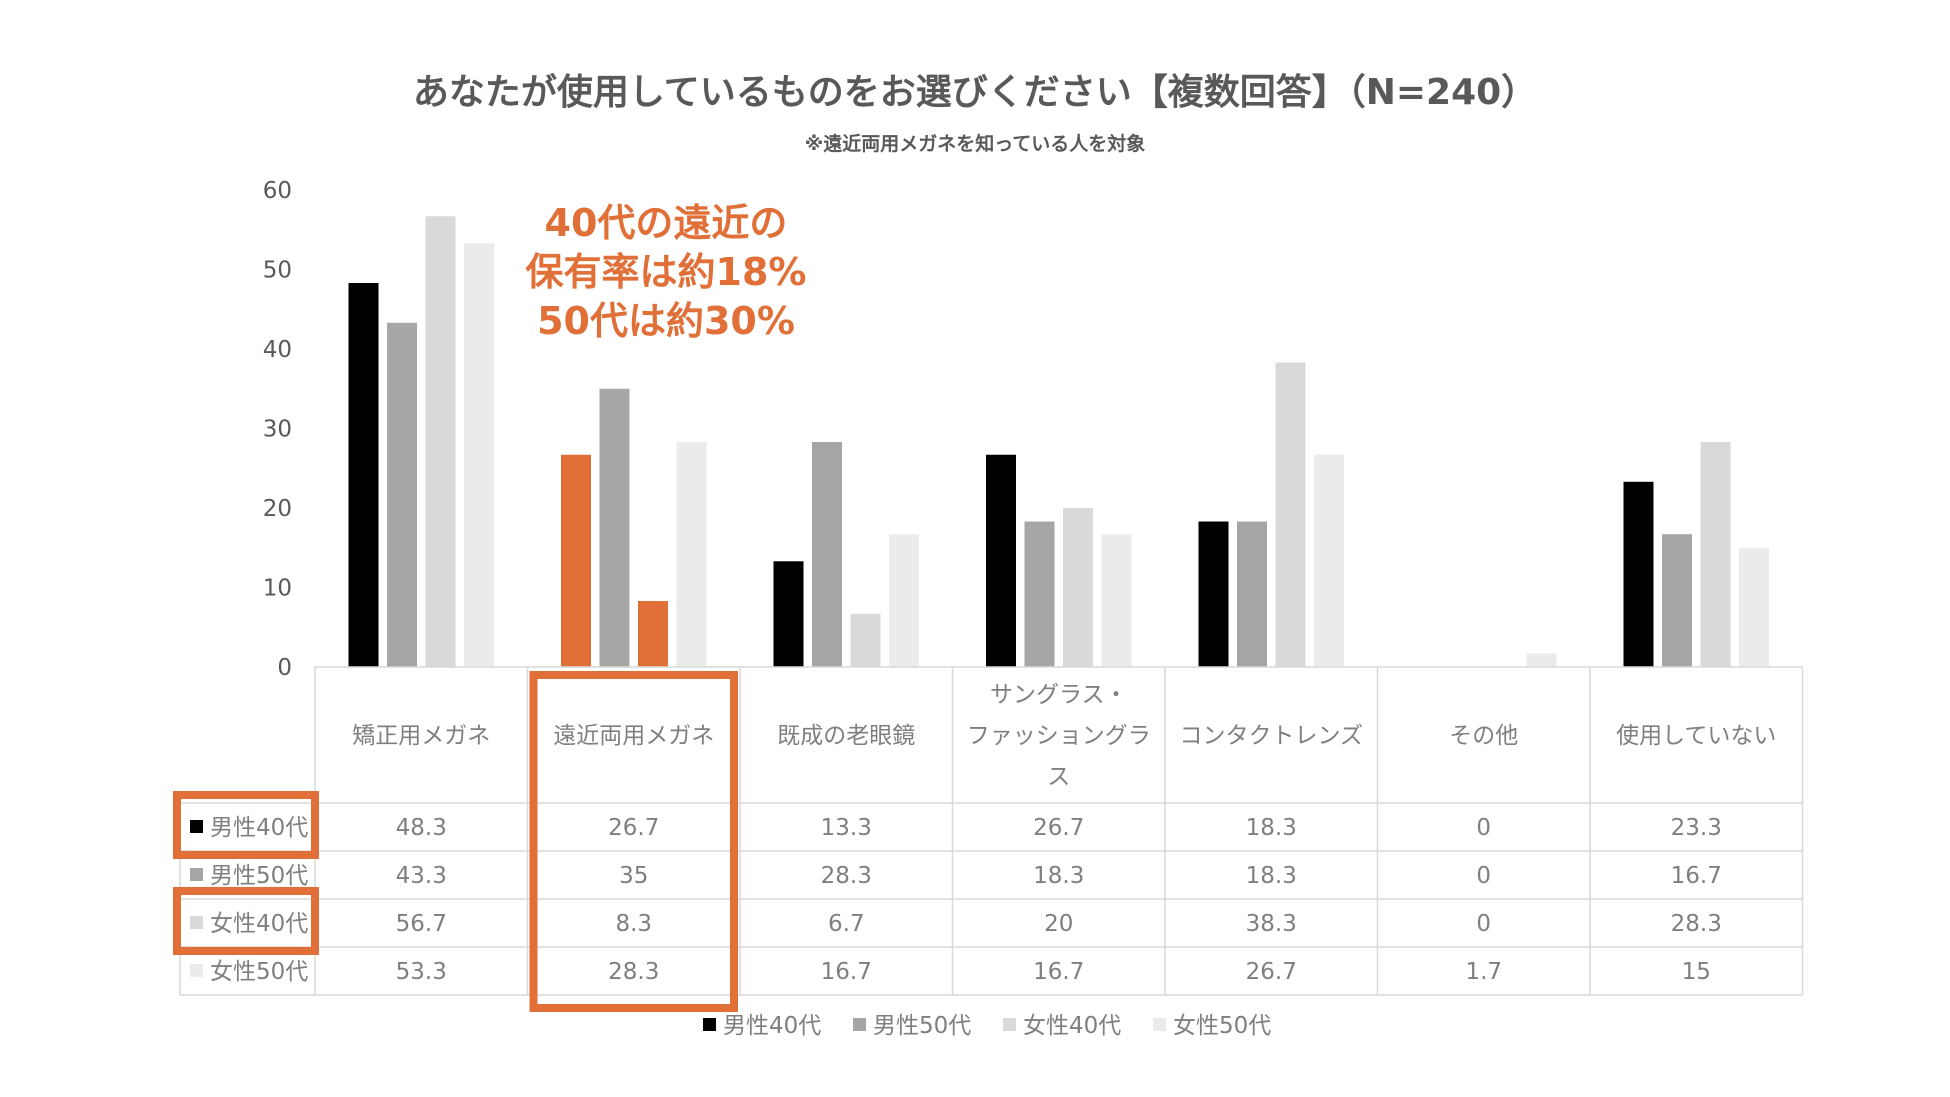  I want to click on category-label: 既成の老眼鏡, so click(846, 736).